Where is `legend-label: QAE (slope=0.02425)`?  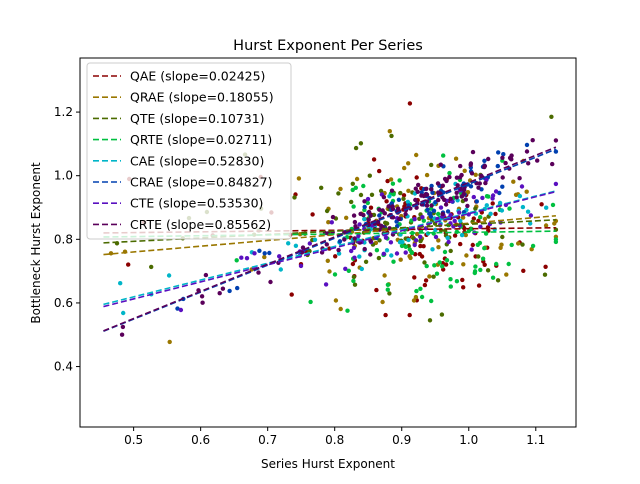 legend-label: QAE (slope=0.02425) is located at coordinates (197, 76).